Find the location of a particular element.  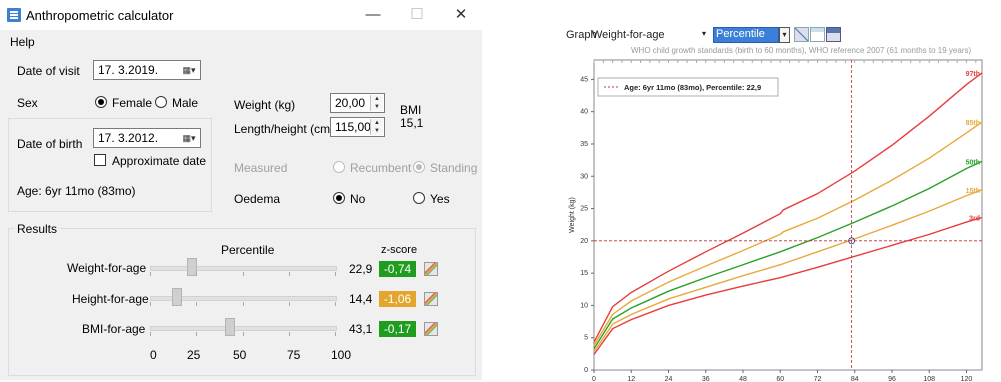

sex-male-label: Male is located at coordinates (185, 103).